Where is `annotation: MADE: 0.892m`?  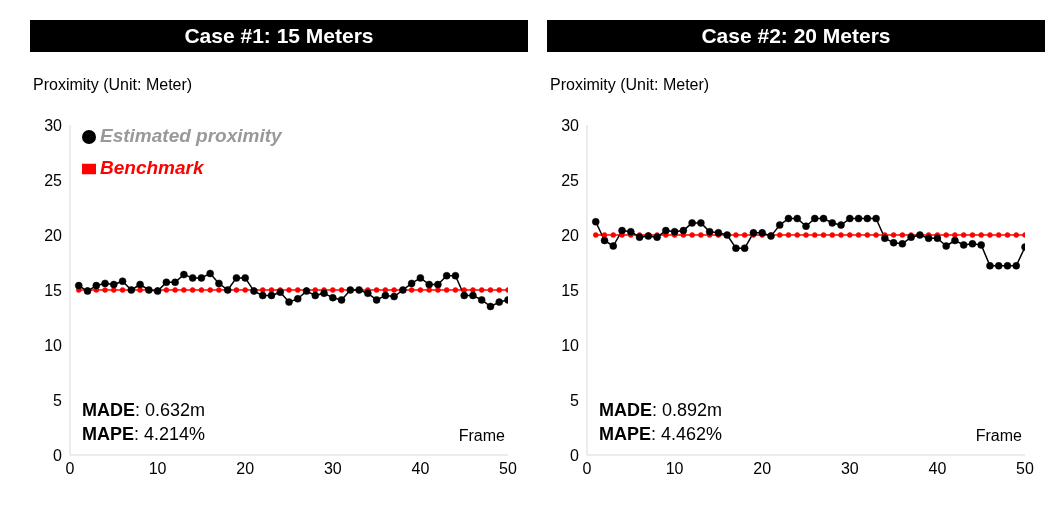 annotation: MADE: 0.892m is located at coordinates (661, 410).